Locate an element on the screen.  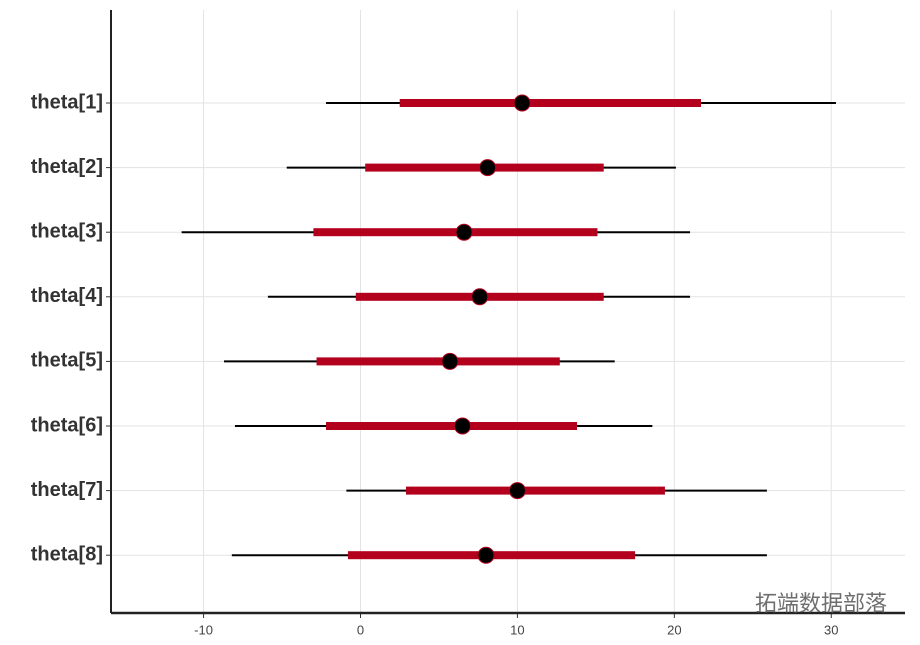
y-tick-label: theta[5] is located at coordinates (67, 361).